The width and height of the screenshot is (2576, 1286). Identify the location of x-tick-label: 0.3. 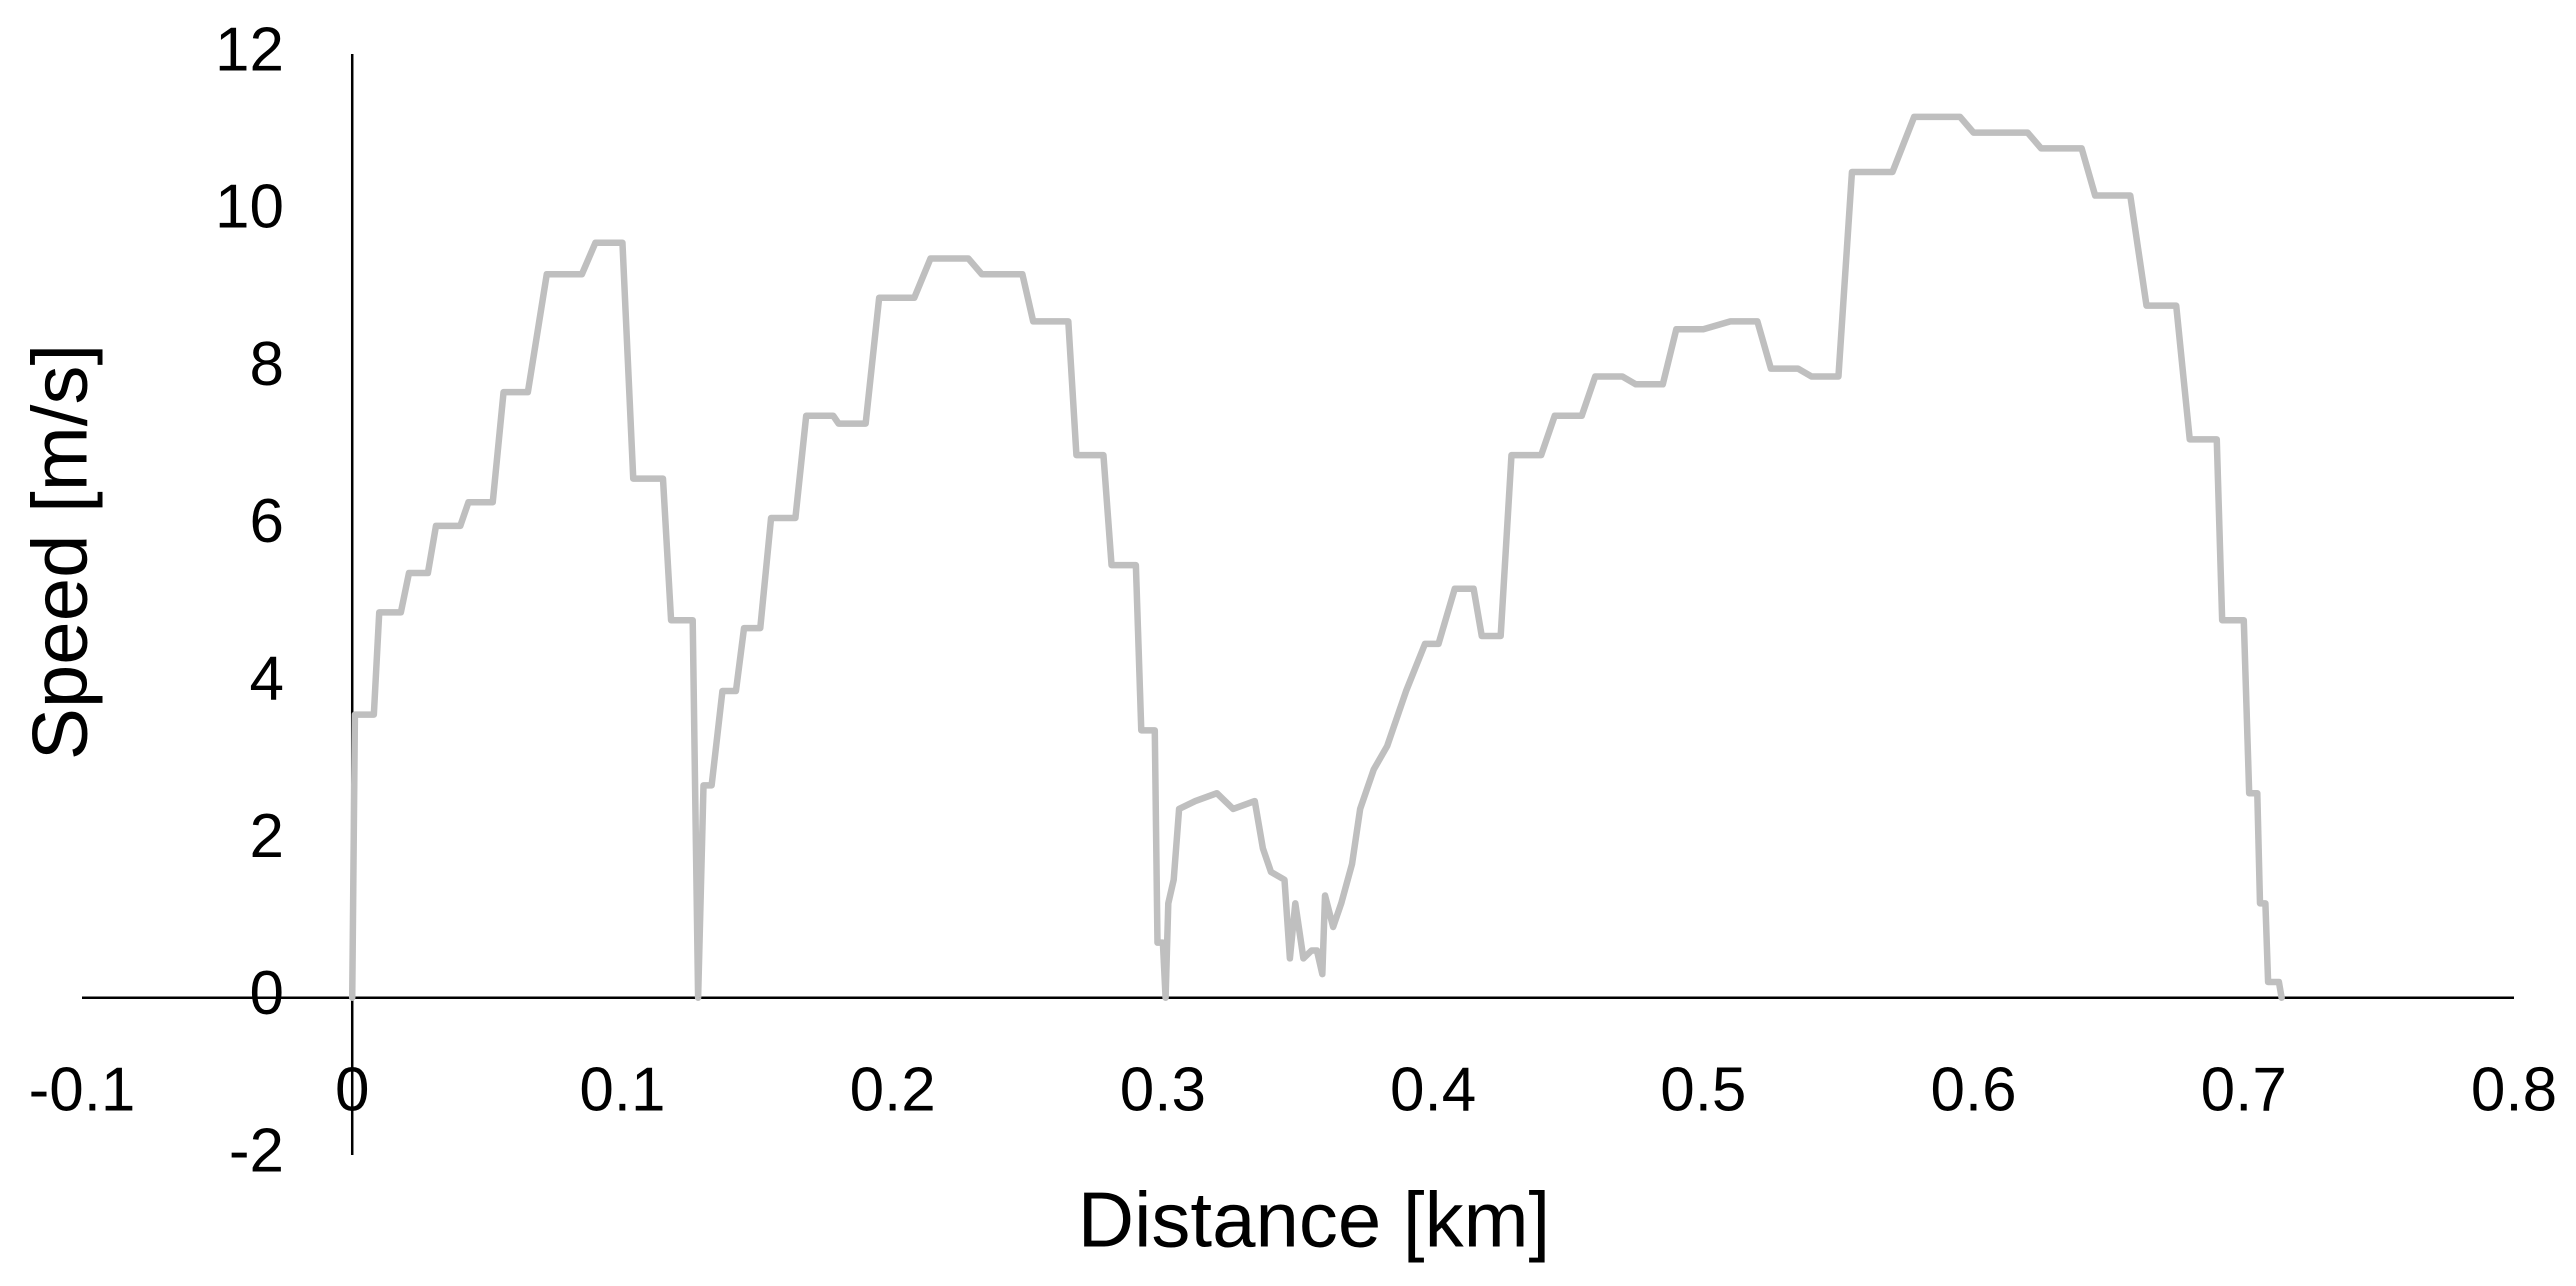
(1163, 1089).